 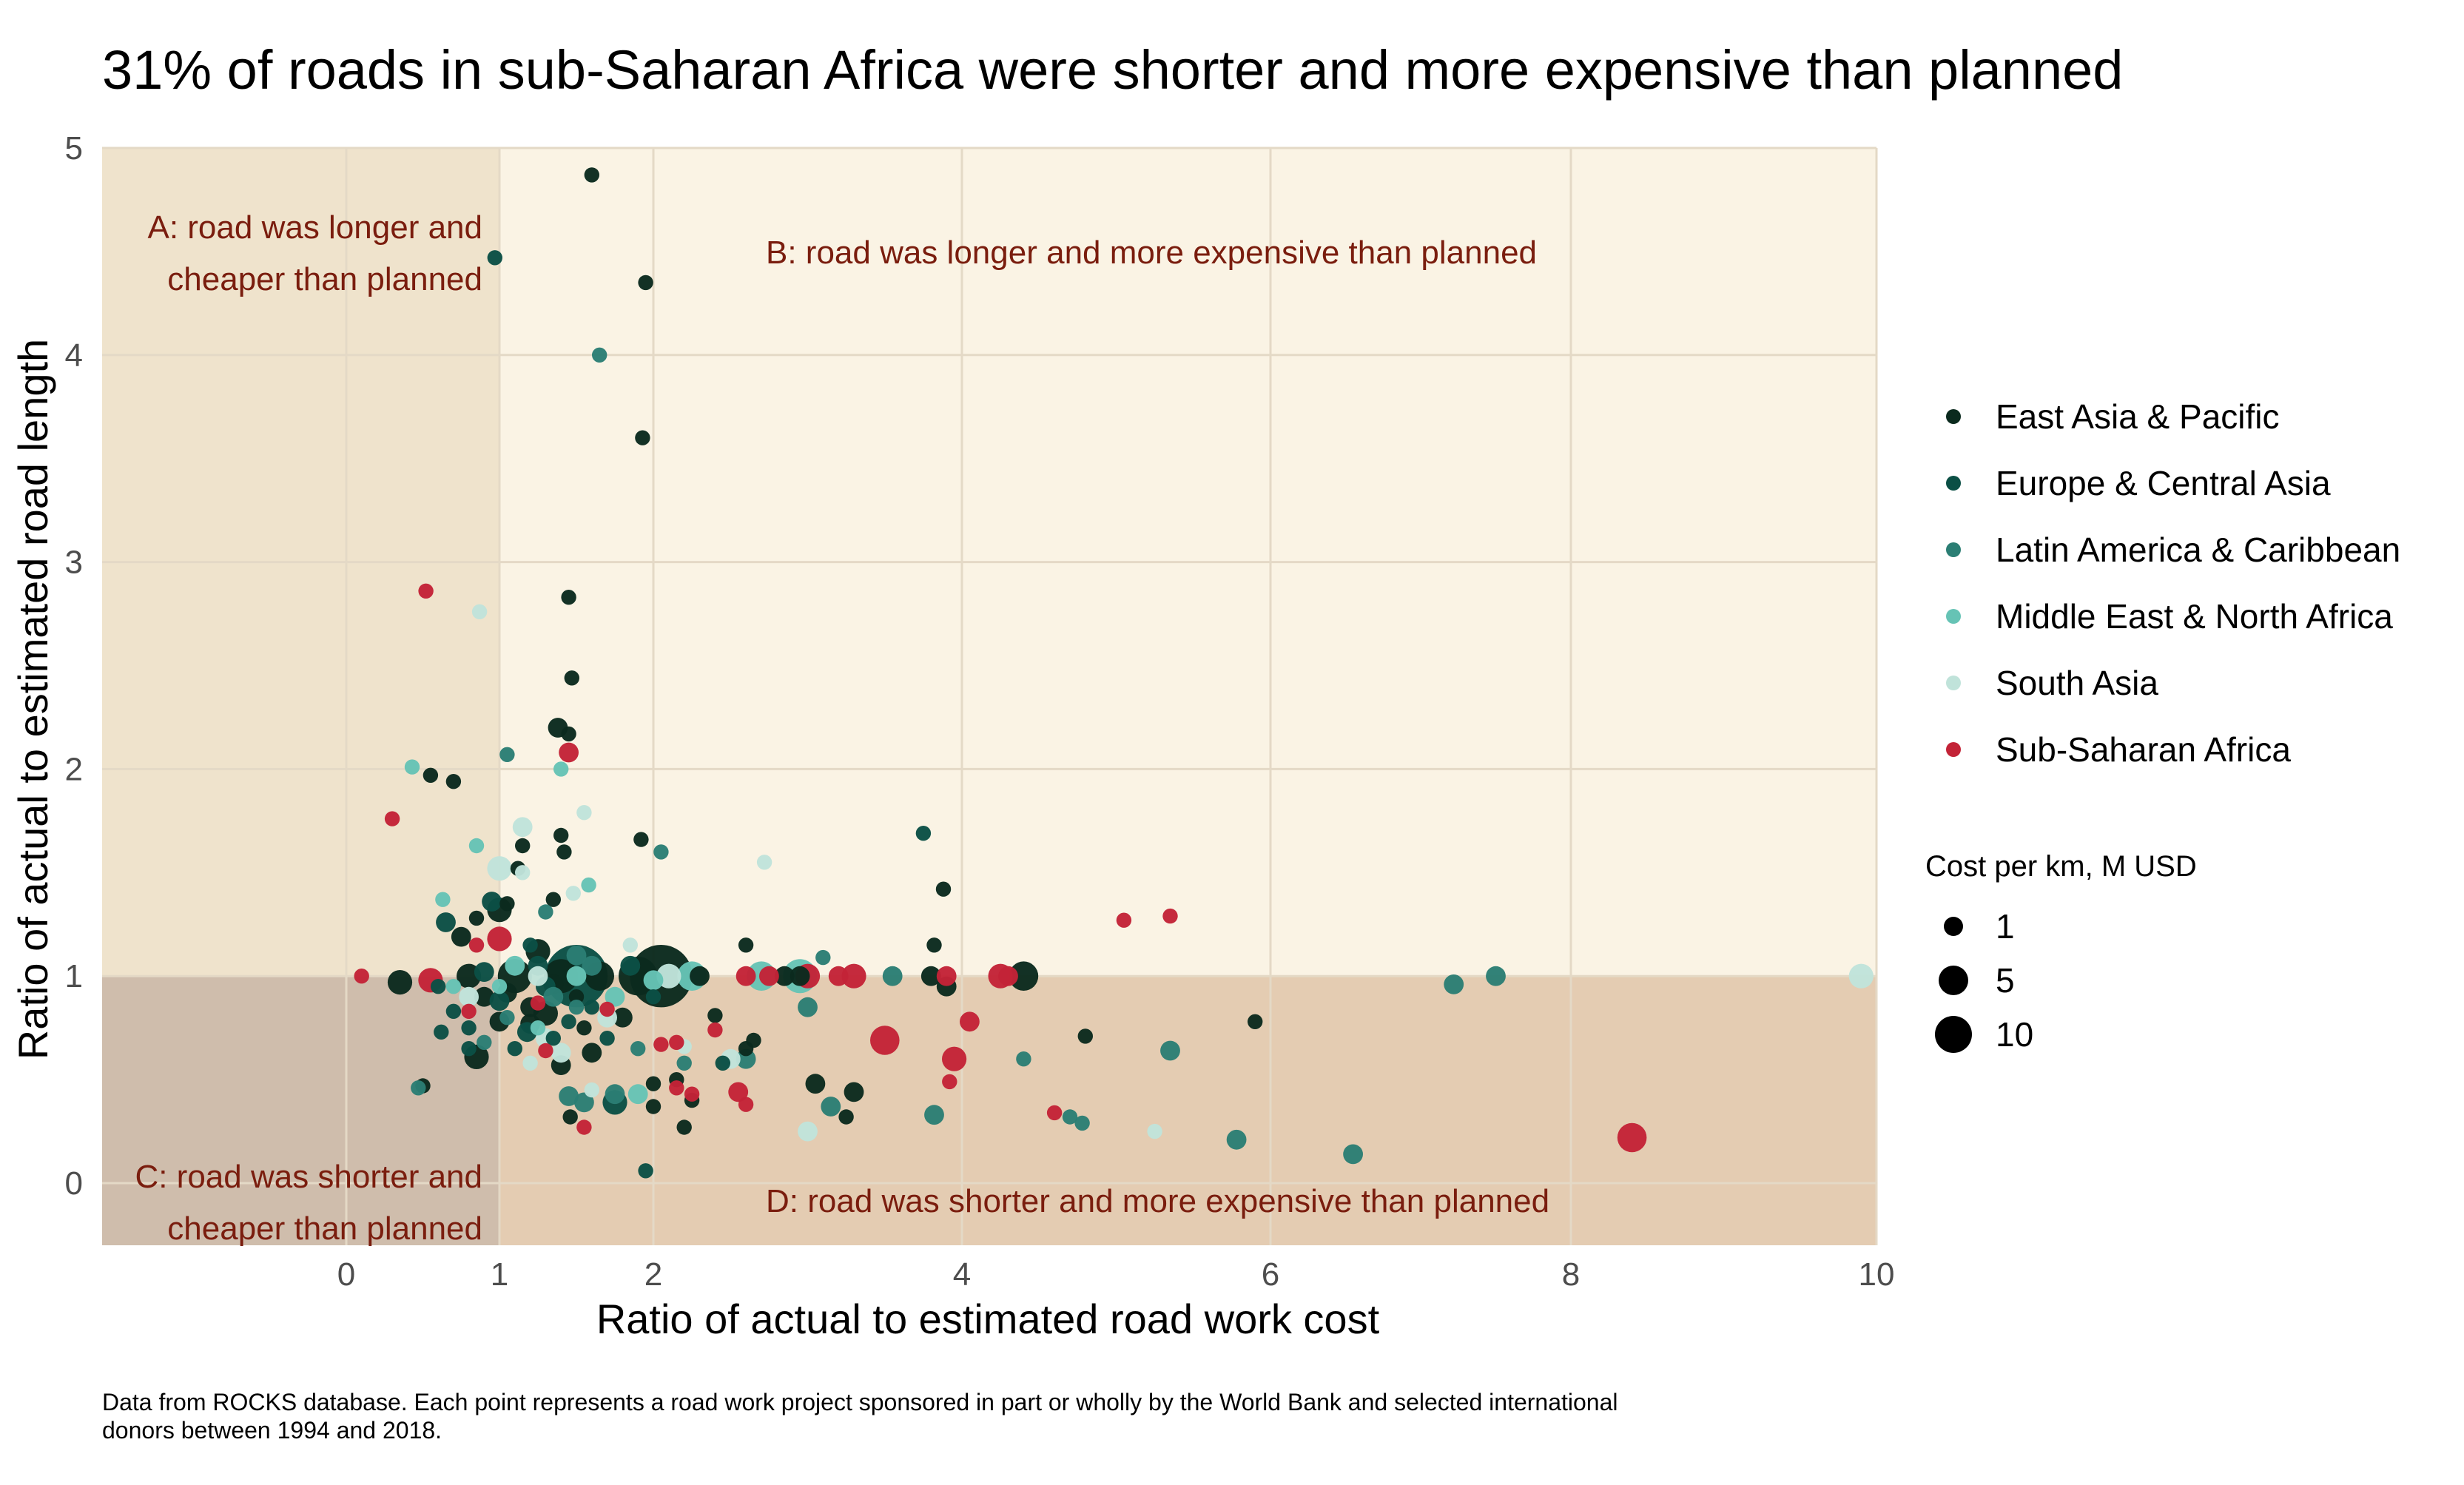 What do you see at coordinates (324, 1229) in the screenshot?
I see `quadrant-c-label: cheaper than planned` at bounding box center [324, 1229].